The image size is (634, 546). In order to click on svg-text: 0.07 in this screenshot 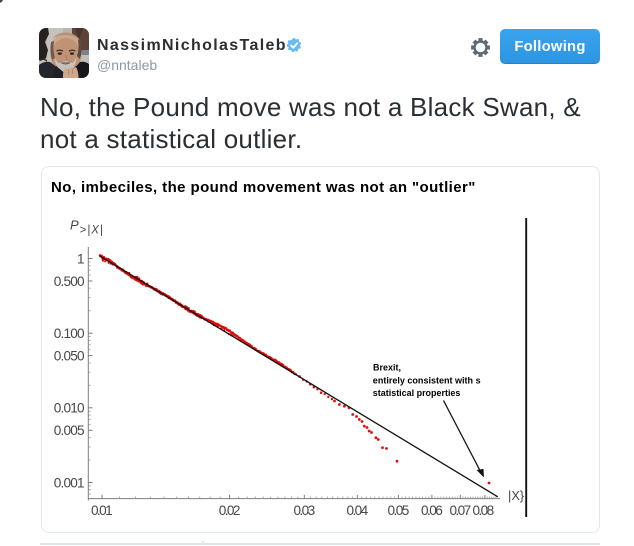, I will do `click(460, 510)`.